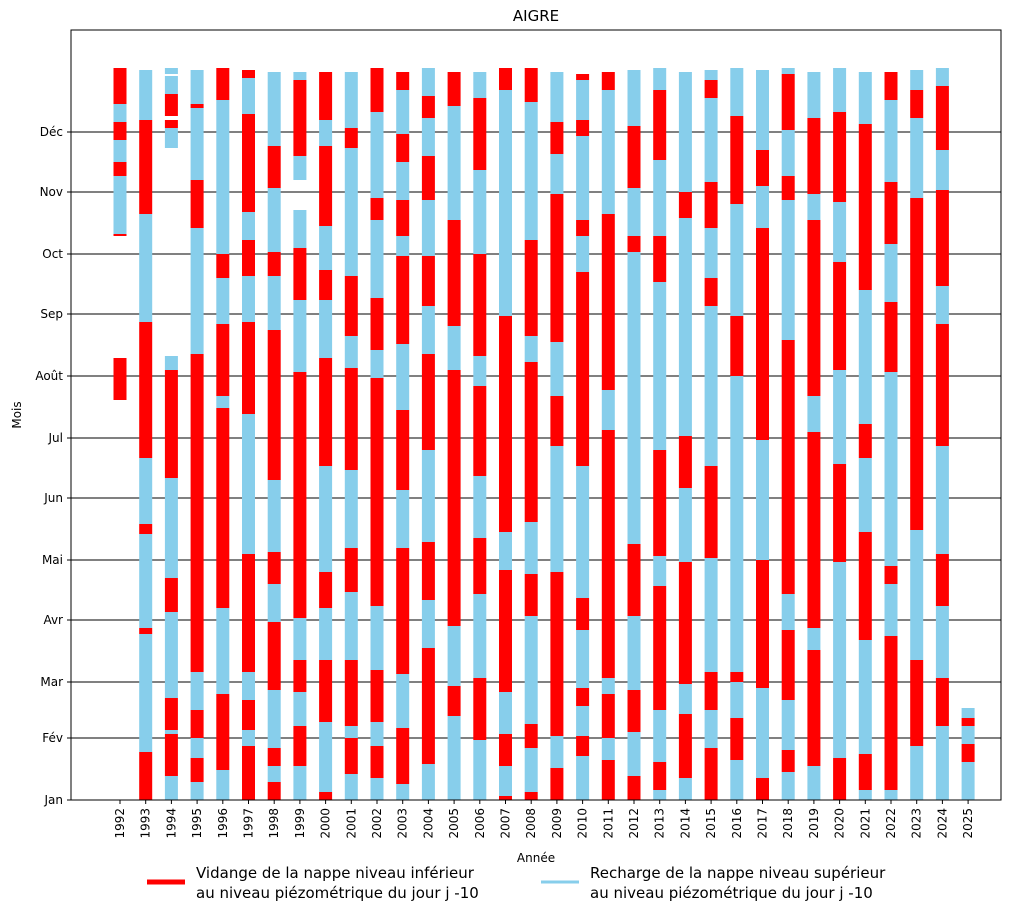 This screenshot has height=917, width=1011. Describe the element at coordinates (51, 682) in the screenshot. I see `y-tick-label: Mar` at that location.